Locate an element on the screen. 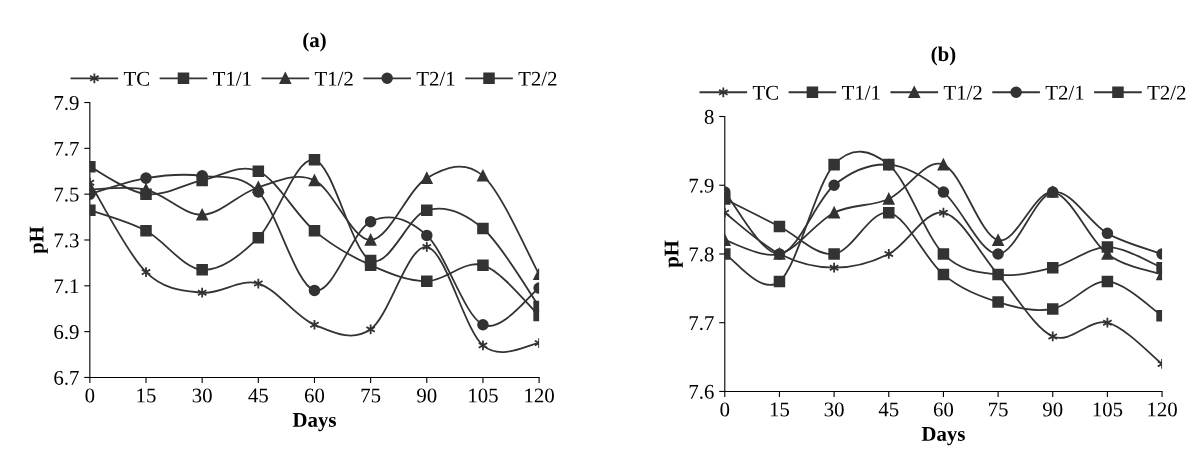 The width and height of the screenshot is (1198, 466). y-tick-label: 8 is located at coordinates (709, 116).